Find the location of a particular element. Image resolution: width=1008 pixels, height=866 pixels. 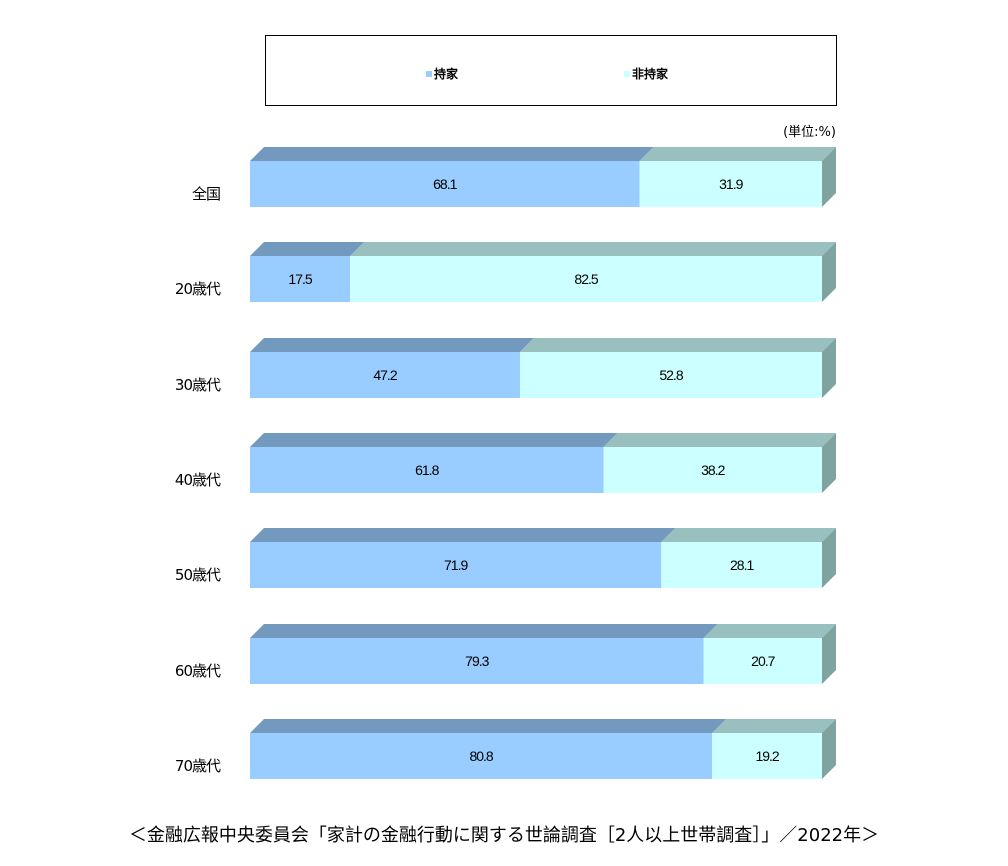

value-label-own: 17.5 is located at coordinates (300, 279).